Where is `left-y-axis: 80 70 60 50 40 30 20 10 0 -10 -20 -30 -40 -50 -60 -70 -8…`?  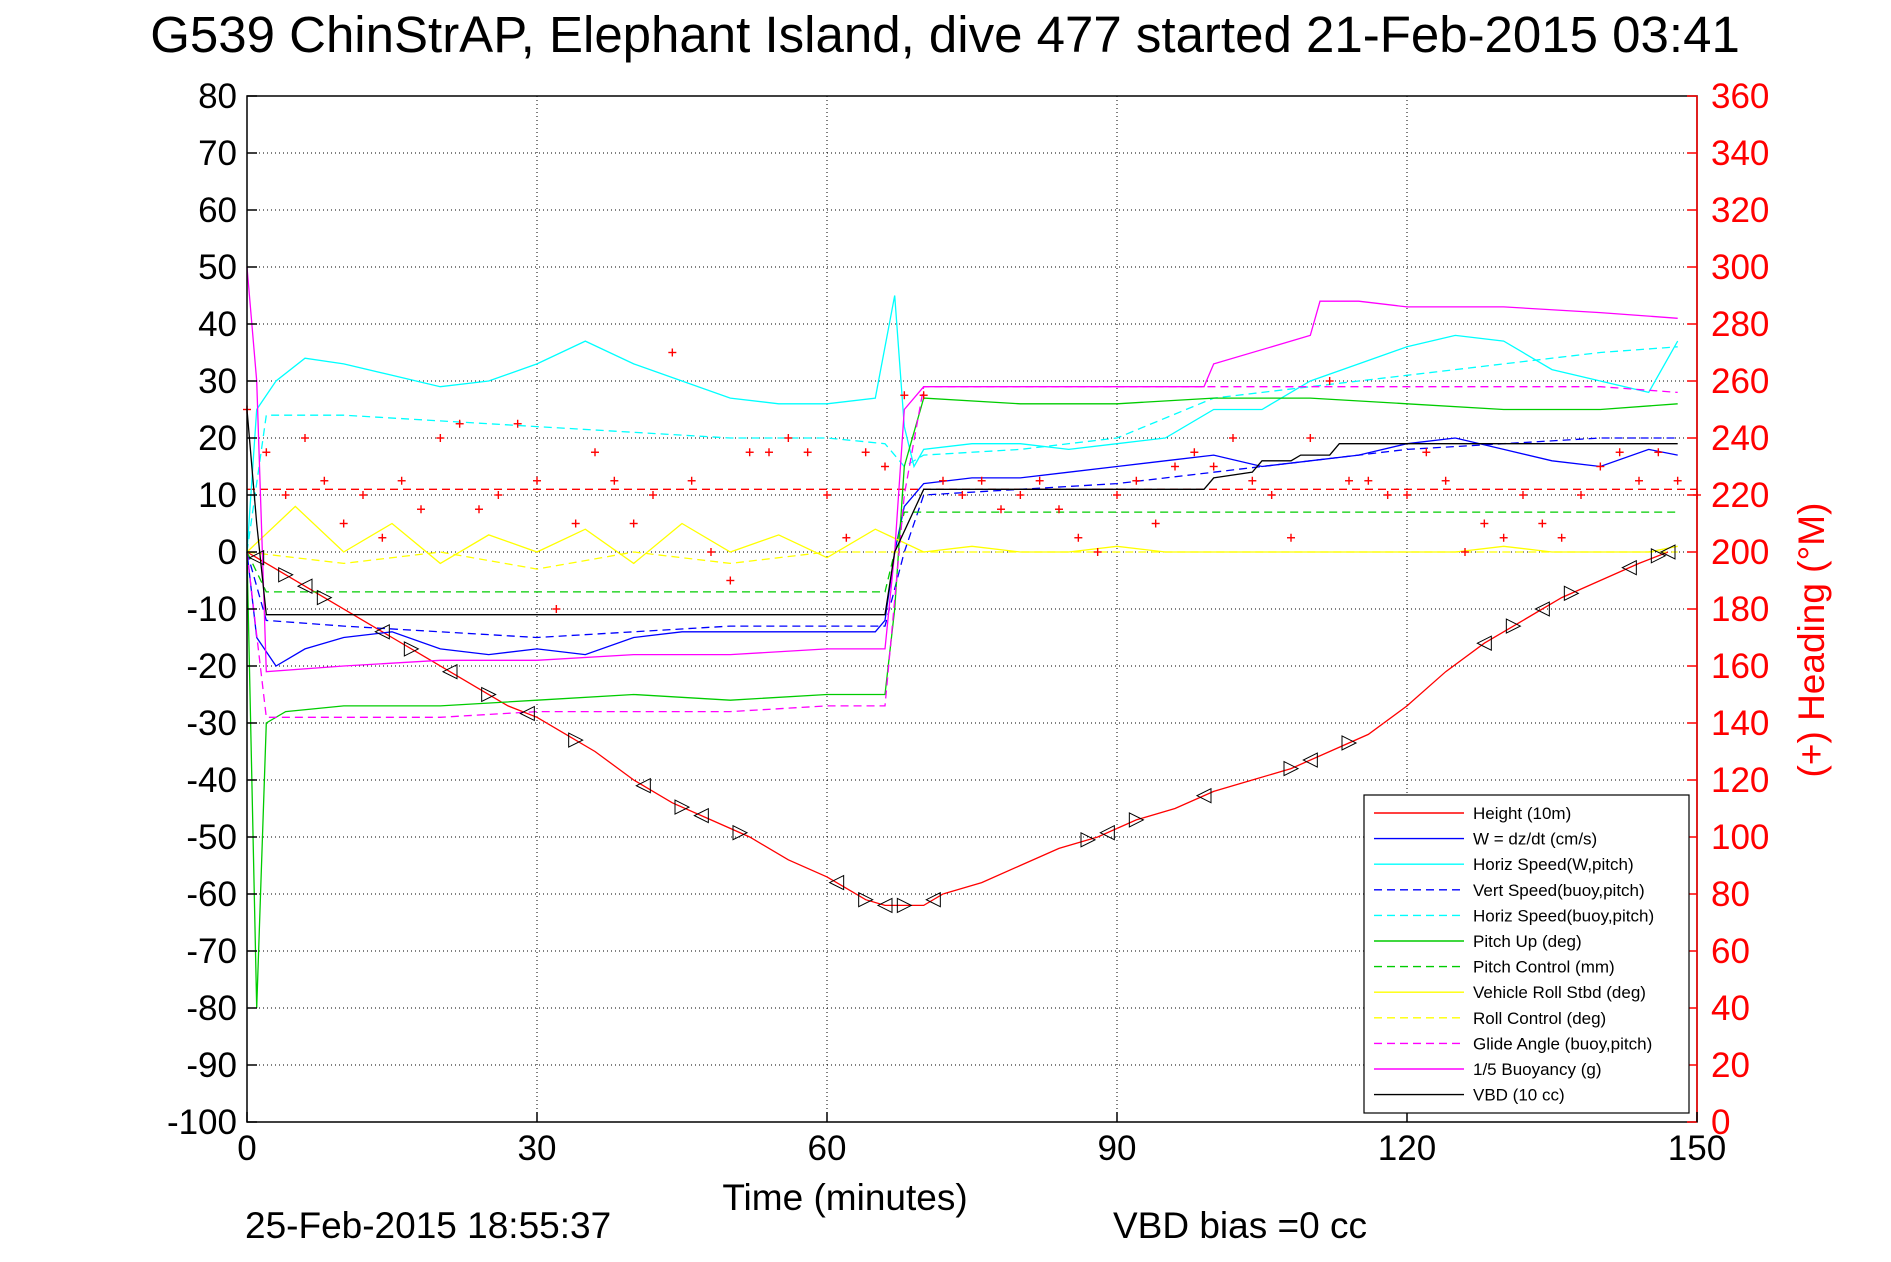
left-y-axis: 80 70 60 50 40 30 20 10 0 -10 -20 -30 -40 -50 -60 -70 -8… is located at coordinates (212, 609).